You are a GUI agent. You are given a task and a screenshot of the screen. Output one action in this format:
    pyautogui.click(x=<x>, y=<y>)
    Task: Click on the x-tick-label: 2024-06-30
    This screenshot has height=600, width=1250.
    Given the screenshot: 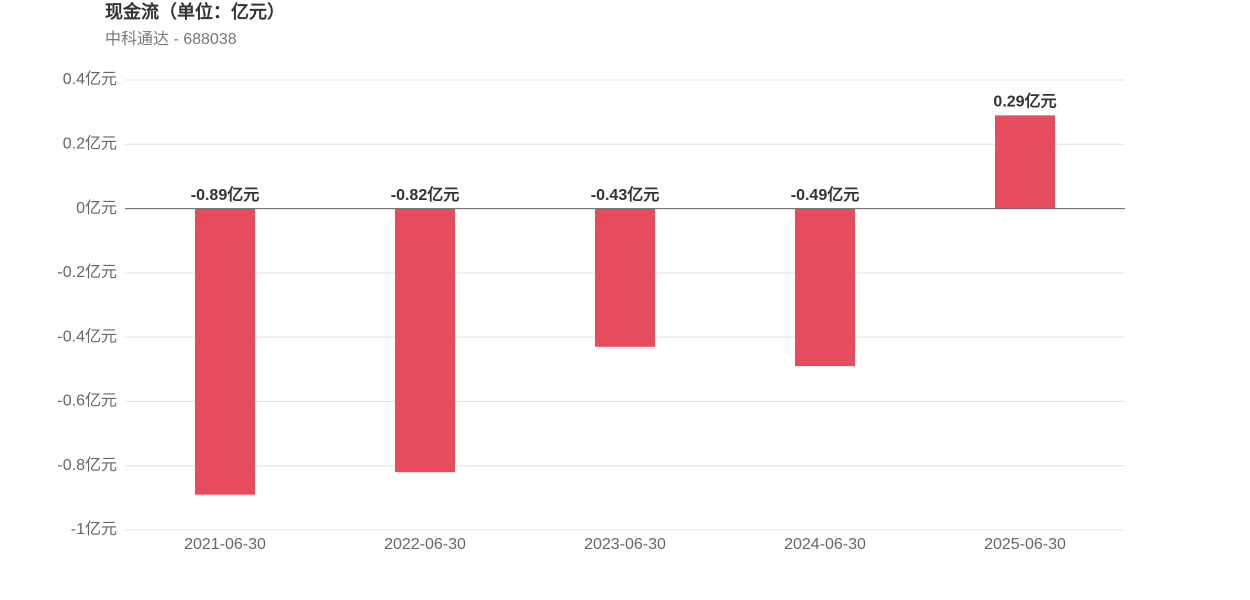 What is the action you would take?
    pyautogui.click(x=825, y=544)
    